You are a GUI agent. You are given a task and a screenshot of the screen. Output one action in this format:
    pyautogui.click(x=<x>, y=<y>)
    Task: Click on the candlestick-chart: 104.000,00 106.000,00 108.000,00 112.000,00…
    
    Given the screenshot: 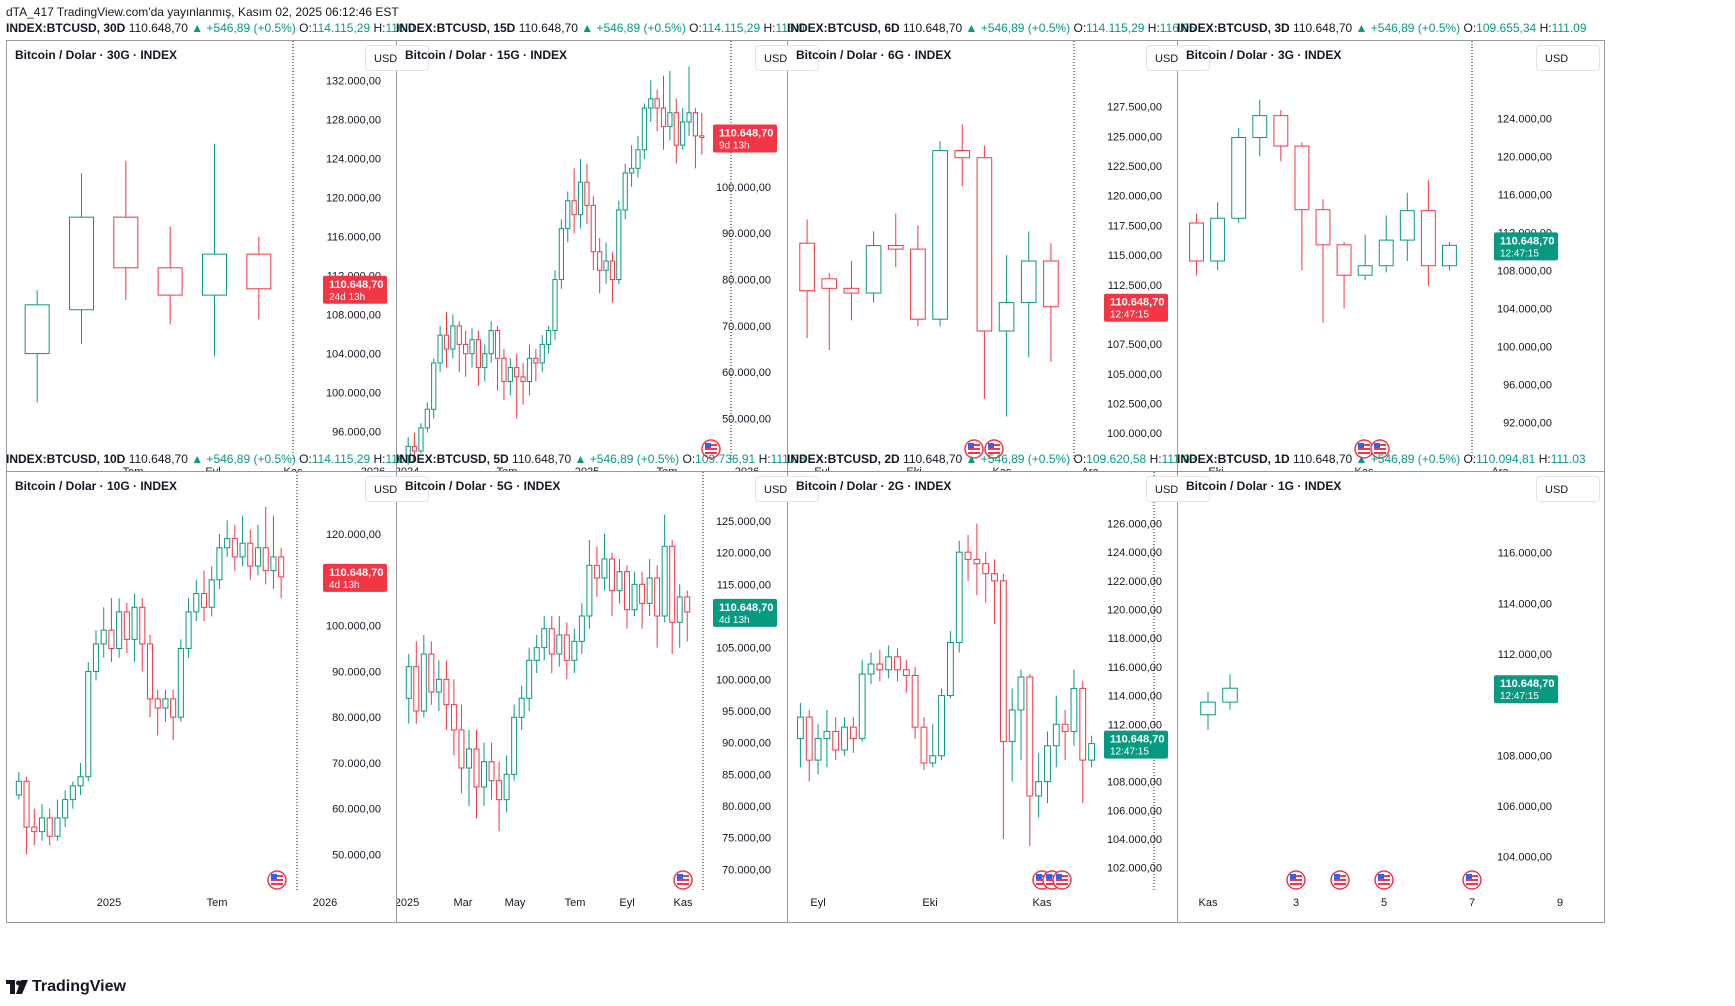 What is the action you would take?
    pyautogui.click(x=1391, y=697)
    